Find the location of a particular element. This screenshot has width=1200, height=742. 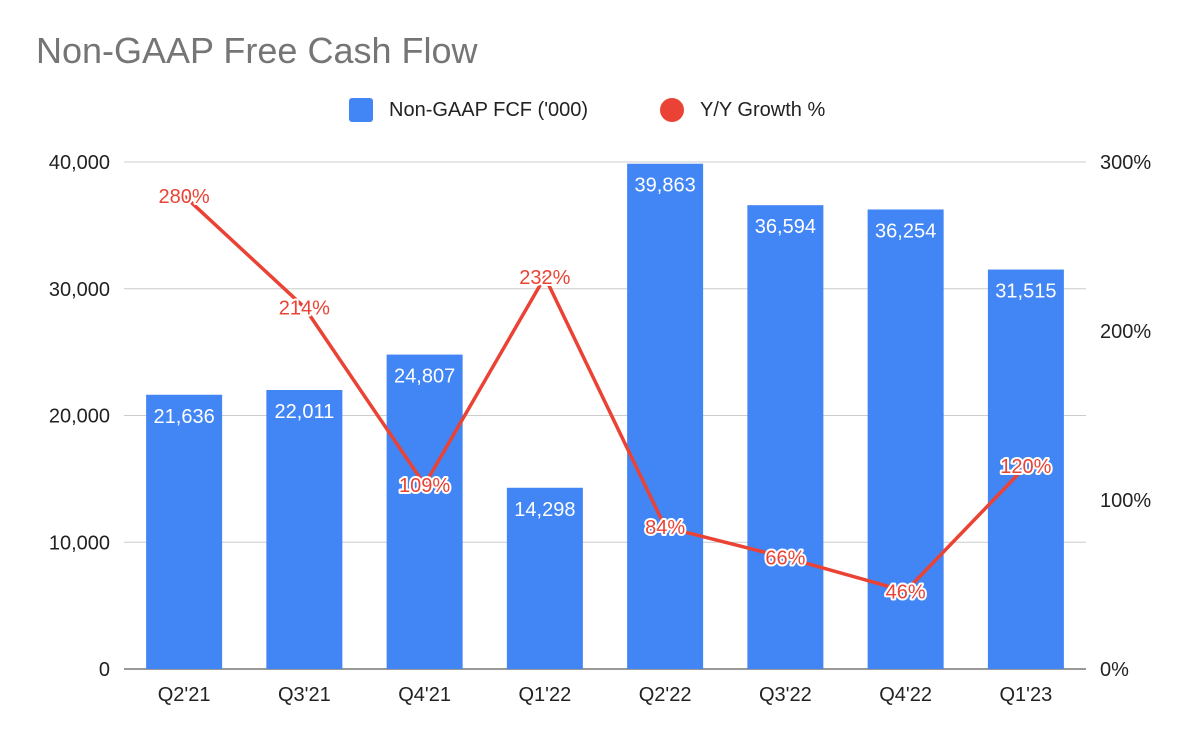

y-left-tick-label: 40,000 is located at coordinates (79, 163).